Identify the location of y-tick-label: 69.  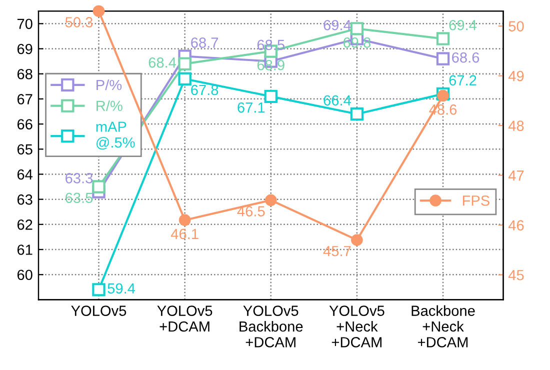
(24, 49).